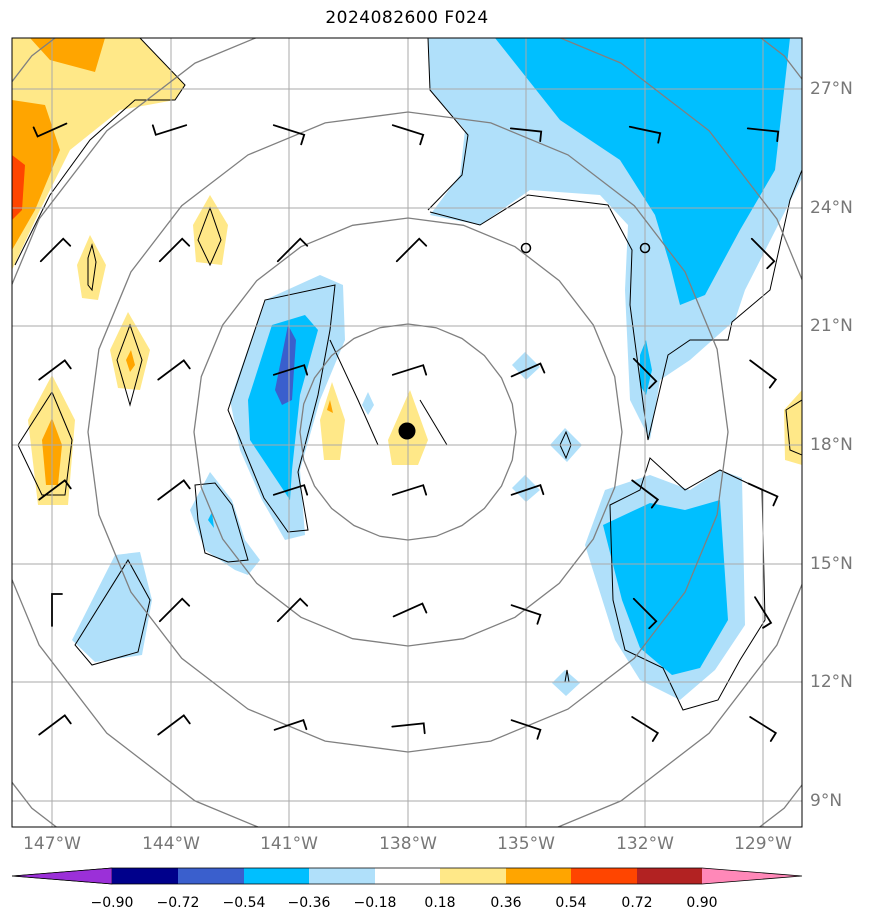 This screenshot has height=924, width=873. Describe the element at coordinates (171, 844) in the screenshot. I see `lon-label: 144°W` at that location.